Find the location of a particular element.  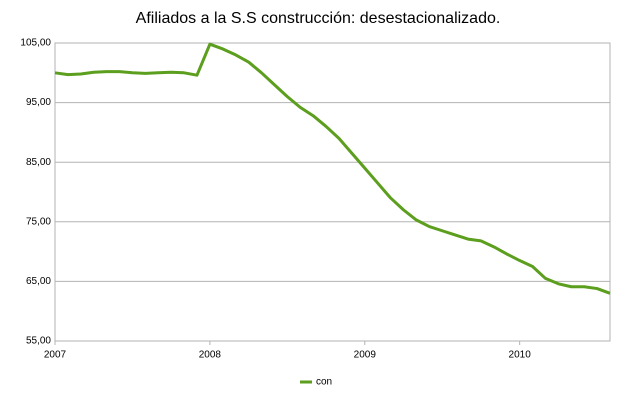

y-tick-label: 75,00 is located at coordinates (38, 221).